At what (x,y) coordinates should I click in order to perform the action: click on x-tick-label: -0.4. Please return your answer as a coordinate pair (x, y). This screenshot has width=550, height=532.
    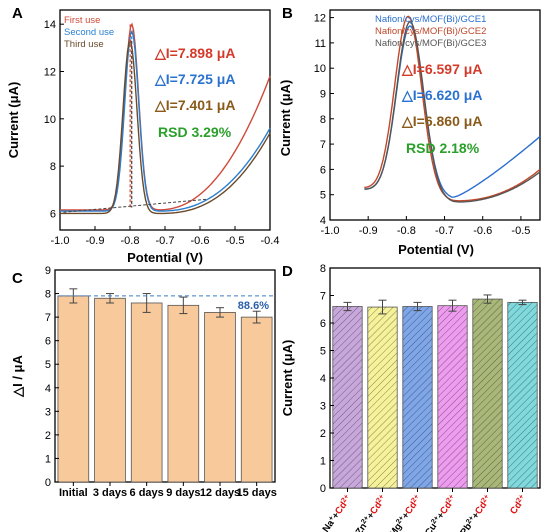
    Looking at the image, I should click on (270, 241).